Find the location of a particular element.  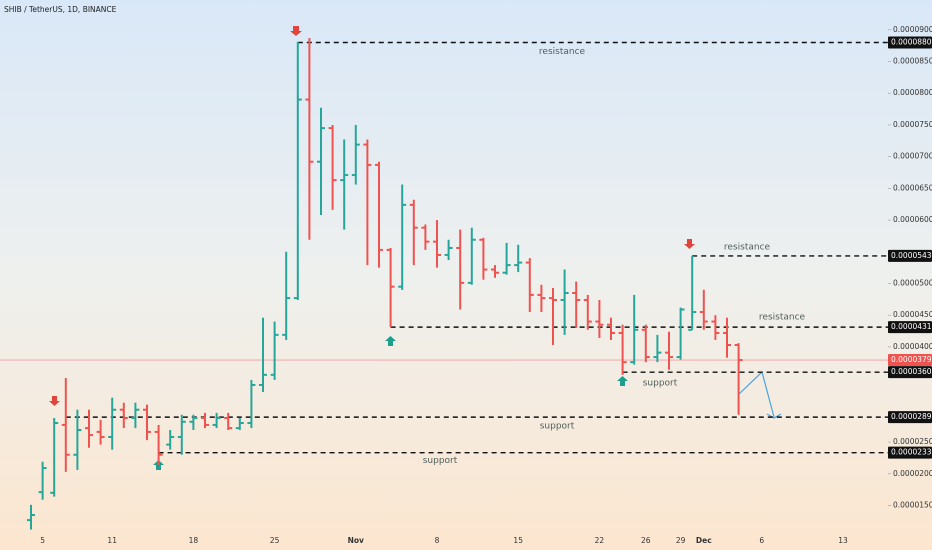

level-price-label: 0.00002333 is located at coordinates (911, 452).